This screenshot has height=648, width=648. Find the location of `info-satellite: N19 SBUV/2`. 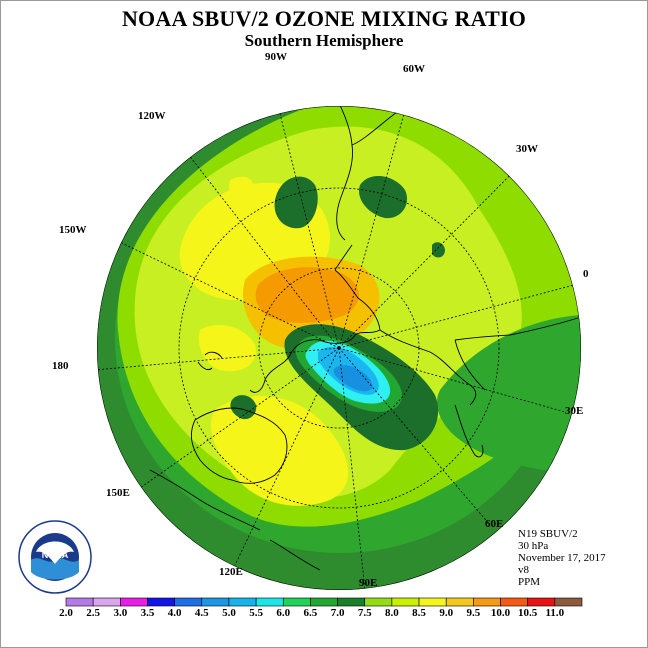

info-satellite: N19 SBUV/2 is located at coordinates (548, 534).